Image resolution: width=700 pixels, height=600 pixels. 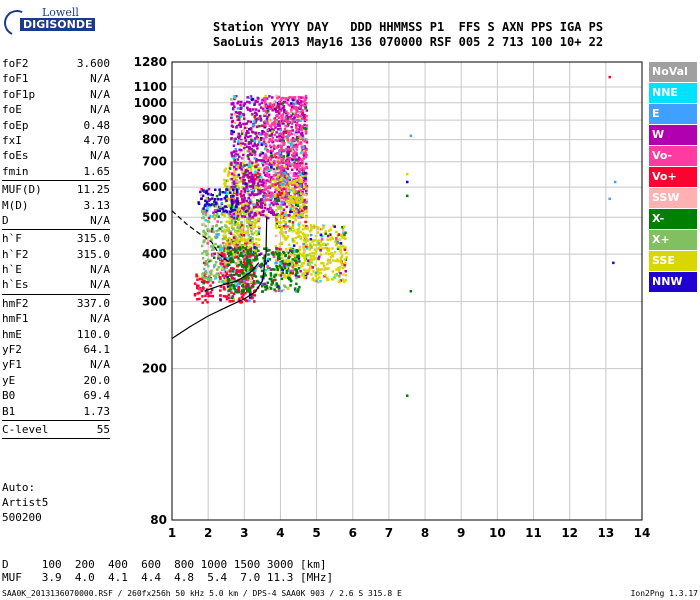 What do you see at coordinates (56, 205) in the screenshot?
I see `param-row: M(D) 3.13` at bounding box center [56, 205].